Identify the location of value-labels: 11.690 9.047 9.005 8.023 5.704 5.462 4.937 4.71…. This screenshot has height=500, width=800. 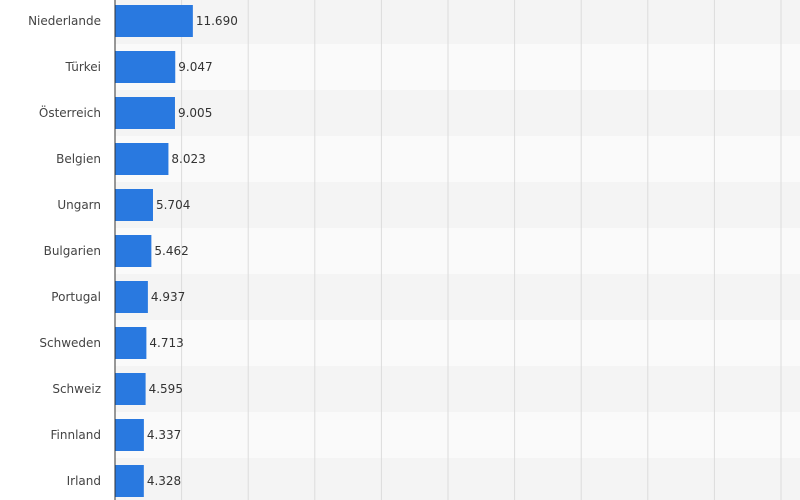
(192, 251).